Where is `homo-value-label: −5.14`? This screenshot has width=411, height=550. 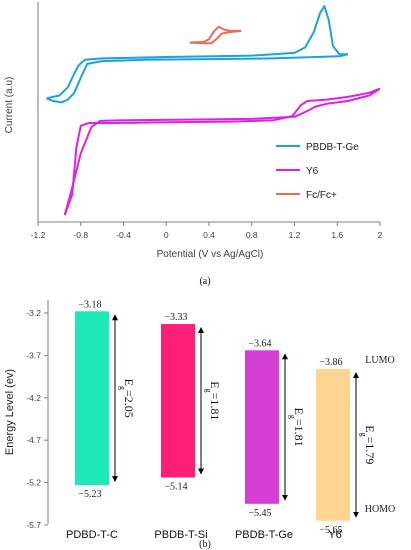
homo-value-label: −5.14 is located at coordinates (175, 487).